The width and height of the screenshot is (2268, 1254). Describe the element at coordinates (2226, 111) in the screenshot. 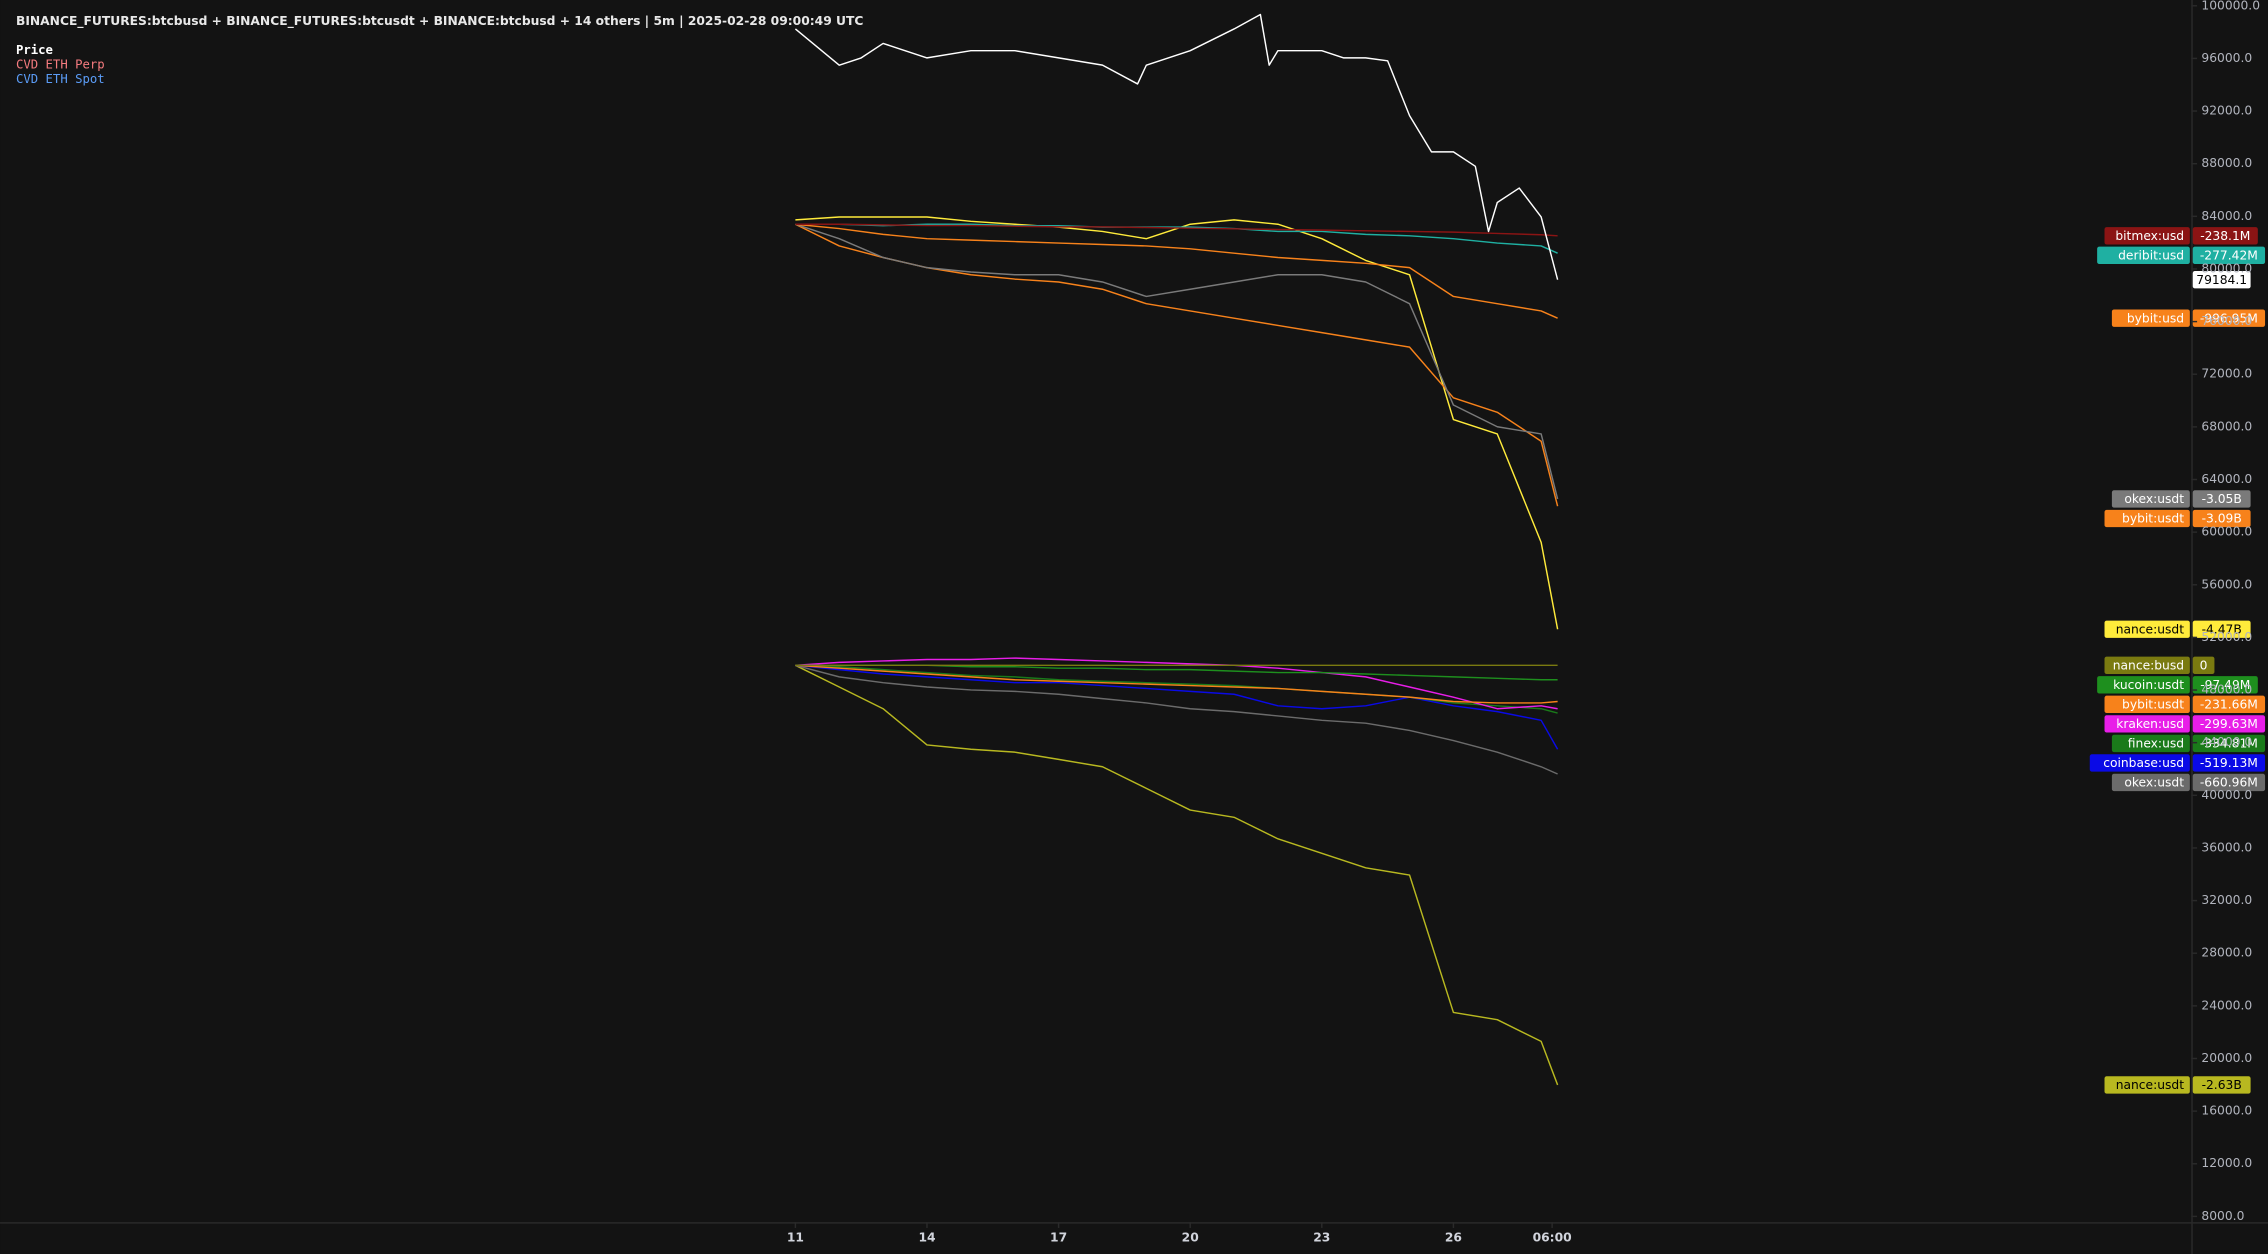

I see `y-tick-label: 92000.0` at that location.